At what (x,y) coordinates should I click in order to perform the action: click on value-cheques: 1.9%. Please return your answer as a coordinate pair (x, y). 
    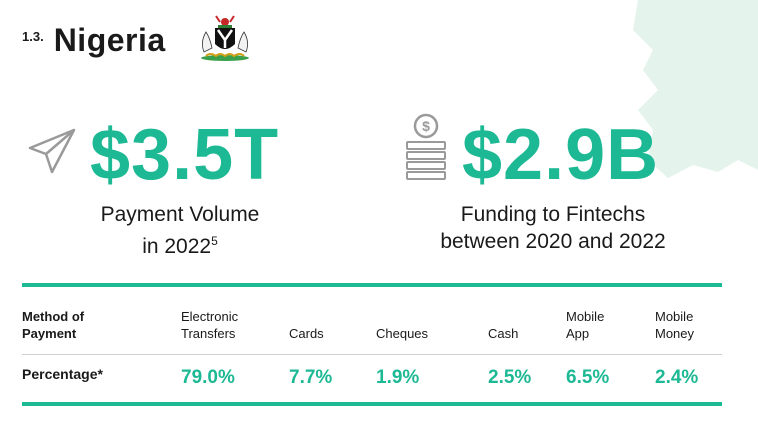
    Looking at the image, I should click on (398, 377).